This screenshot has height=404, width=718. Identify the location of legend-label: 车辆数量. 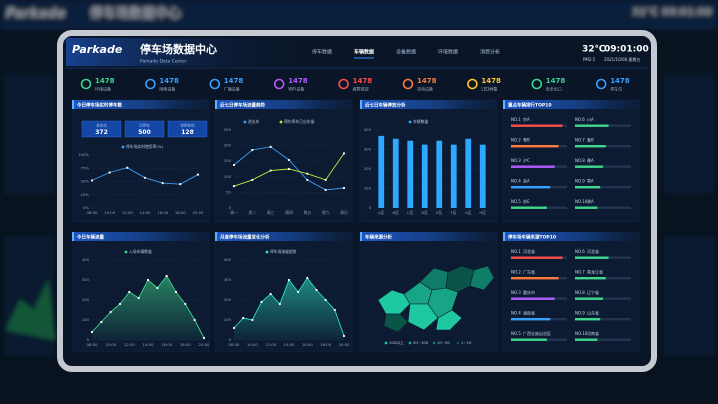
(420, 121).